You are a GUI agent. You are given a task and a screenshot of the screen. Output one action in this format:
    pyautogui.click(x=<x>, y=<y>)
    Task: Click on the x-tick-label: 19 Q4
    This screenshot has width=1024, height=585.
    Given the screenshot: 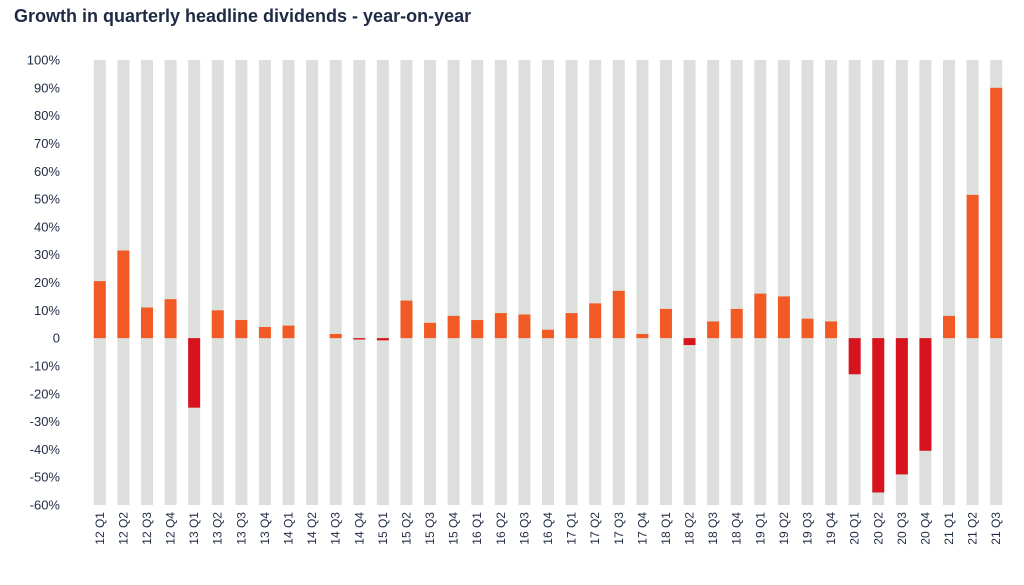 What is the action you would take?
    pyautogui.click(x=831, y=528)
    